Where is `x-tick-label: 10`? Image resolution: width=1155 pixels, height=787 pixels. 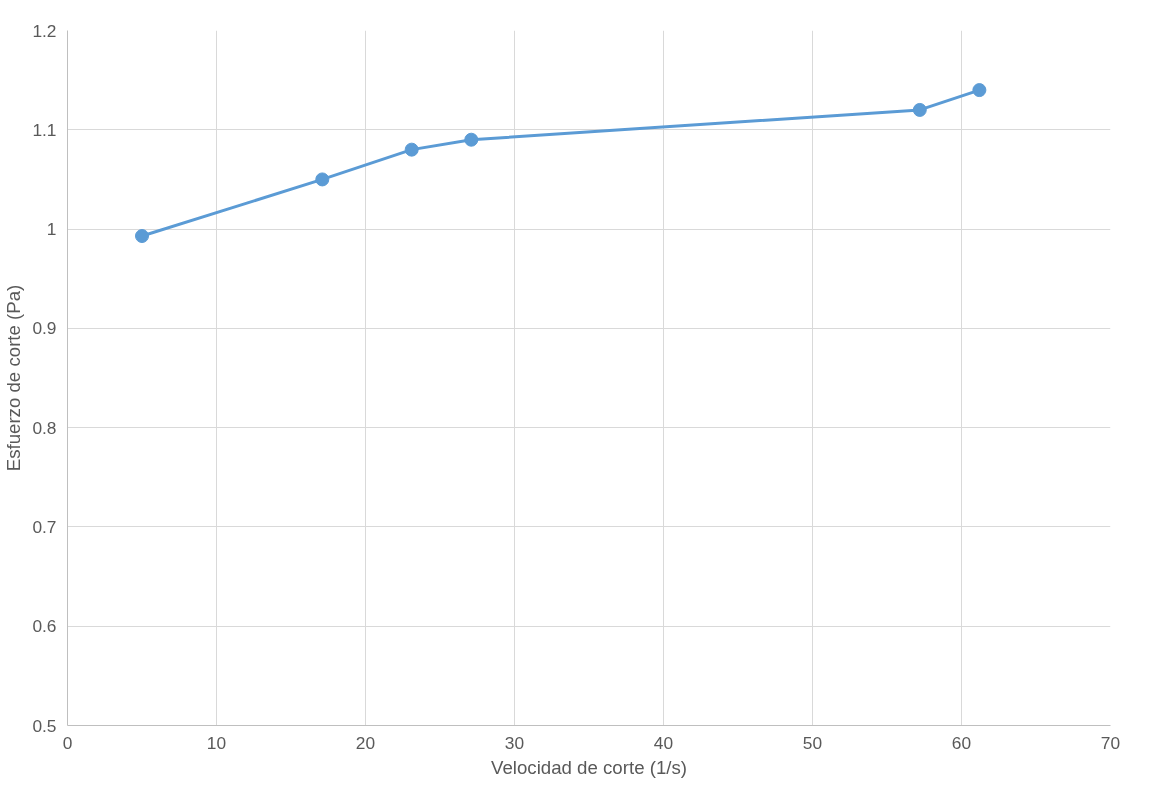 x-tick-label: 10 is located at coordinates (216, 742).